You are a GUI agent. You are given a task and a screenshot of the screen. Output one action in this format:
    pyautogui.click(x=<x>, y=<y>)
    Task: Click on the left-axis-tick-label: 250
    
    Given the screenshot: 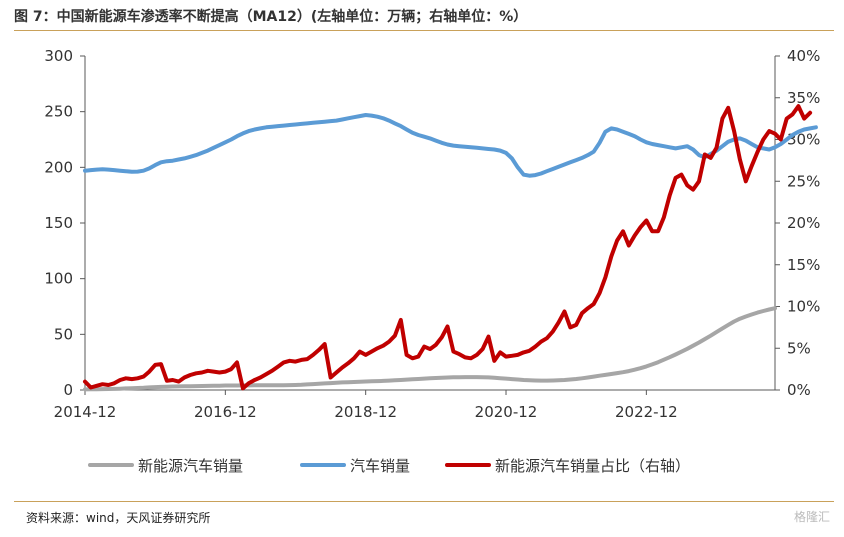 What is the action you would take?
    pyautogui.click(x=58, y=112)
    